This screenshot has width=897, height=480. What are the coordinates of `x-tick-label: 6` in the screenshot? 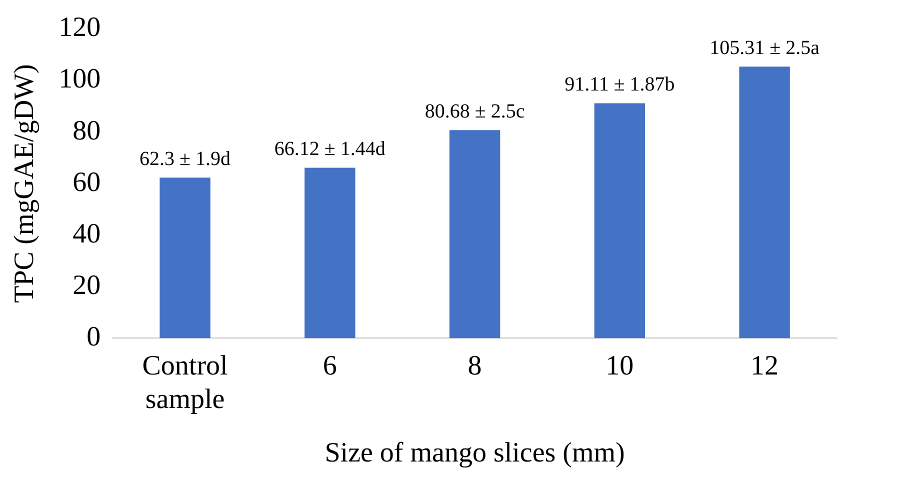 It's located at (329, 366).